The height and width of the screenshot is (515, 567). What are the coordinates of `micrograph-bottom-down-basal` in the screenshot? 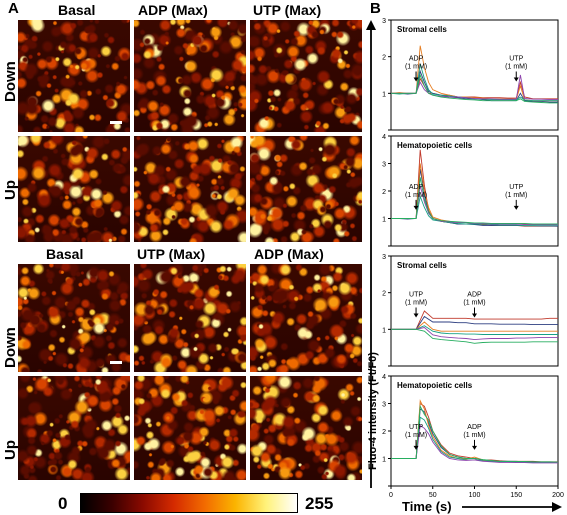 It's located at (74, 318).